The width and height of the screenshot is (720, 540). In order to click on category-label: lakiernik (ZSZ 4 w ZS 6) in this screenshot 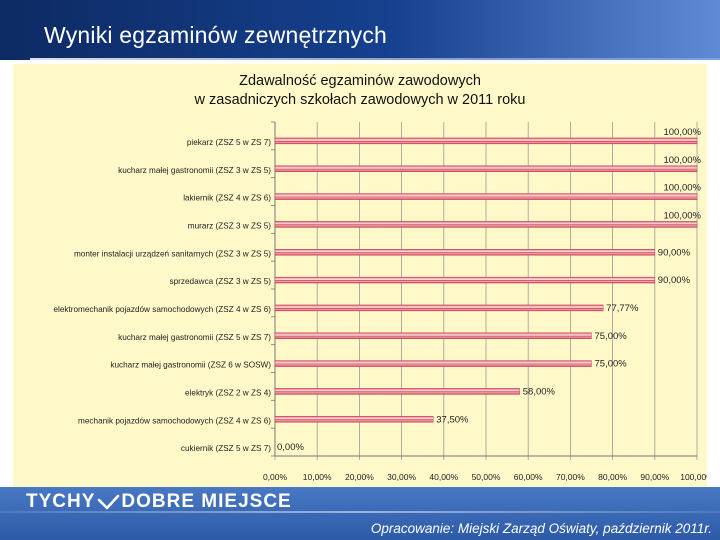, I will do `click(227, 198)`.